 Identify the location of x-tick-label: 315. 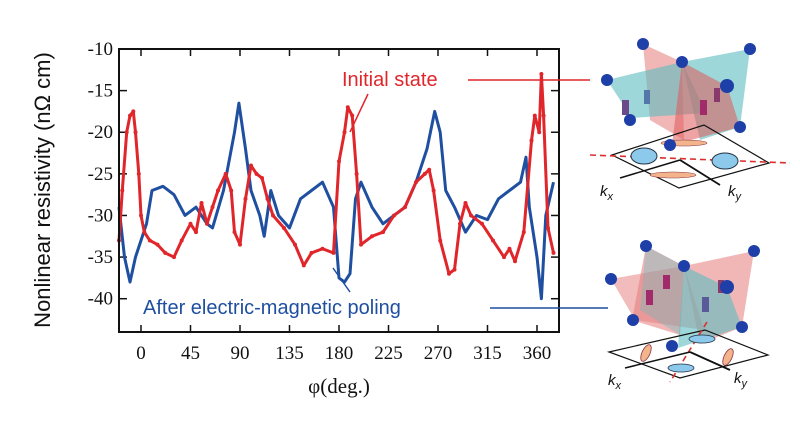
(487, 353).